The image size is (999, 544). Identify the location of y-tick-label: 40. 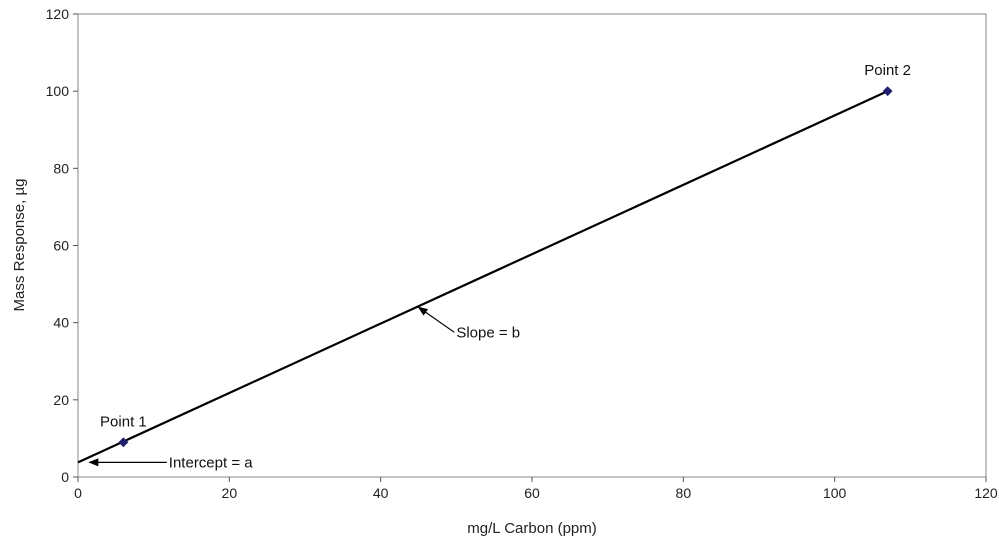
(61, 323).